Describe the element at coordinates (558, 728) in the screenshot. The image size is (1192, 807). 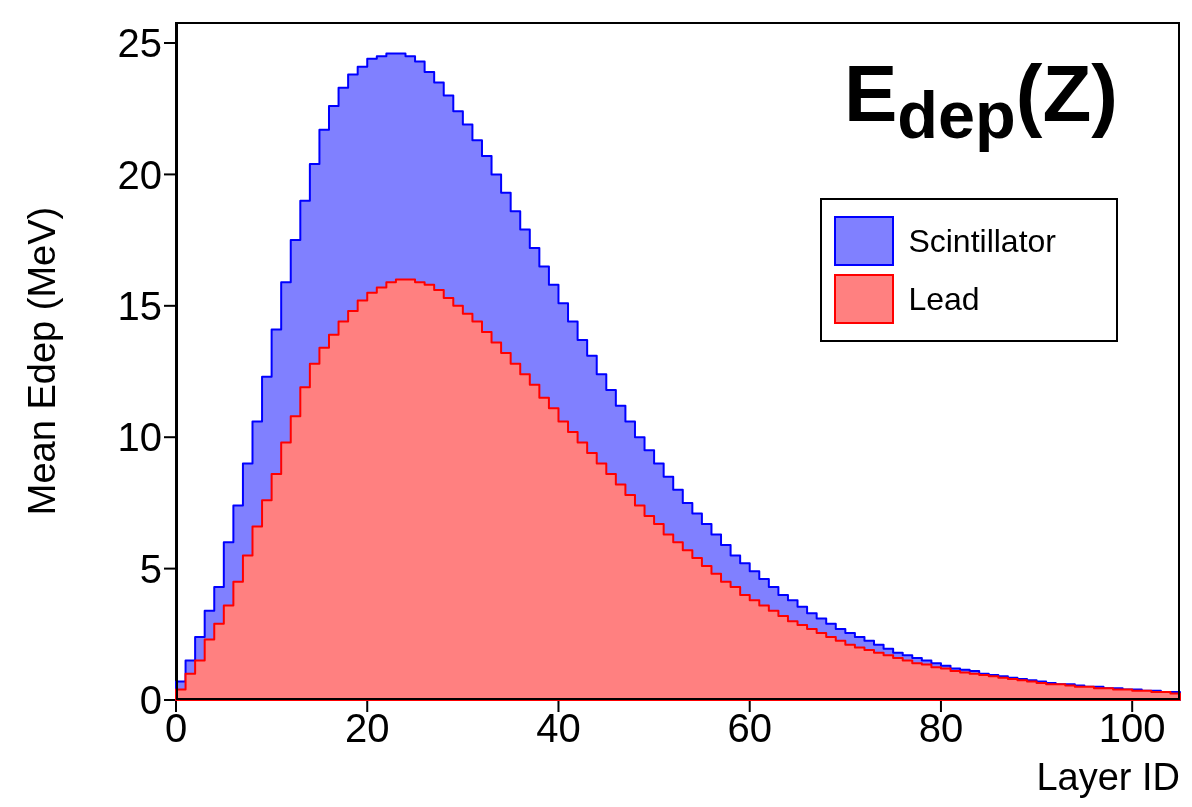
I see `x-tick-label: 40` at that location.